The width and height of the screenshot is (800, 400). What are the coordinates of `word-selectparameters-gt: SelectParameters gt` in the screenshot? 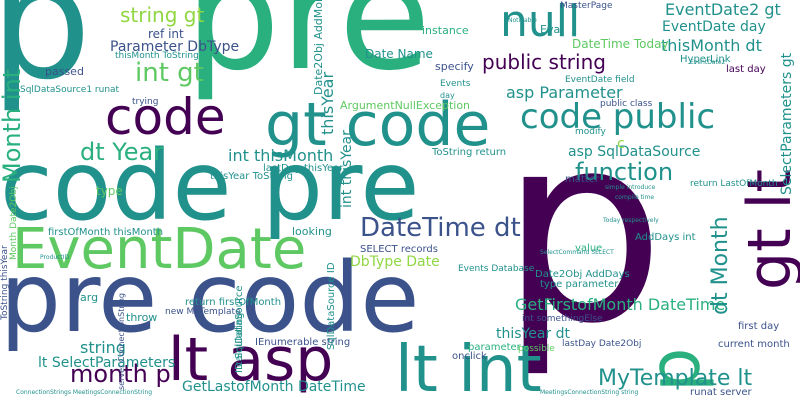 It's located at (787, 123).